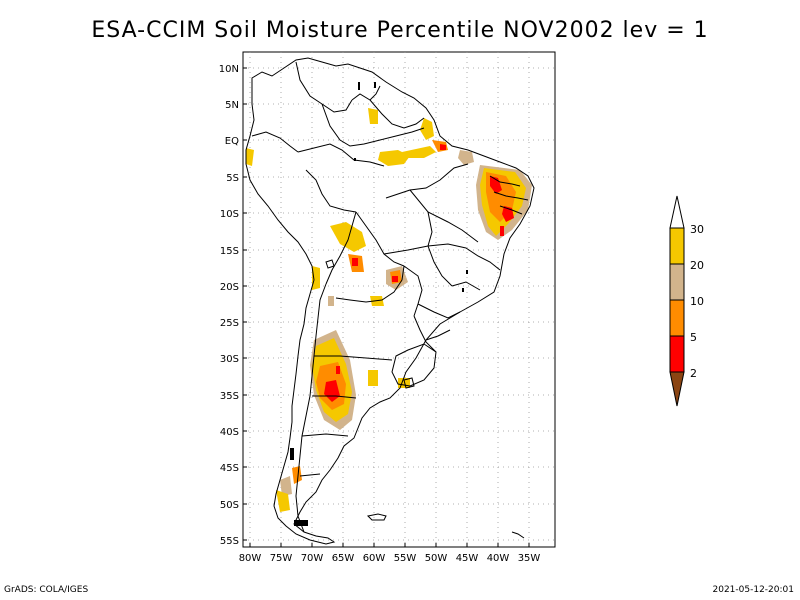  I want to click on shade-amapa-yellow, so click(427, 129).